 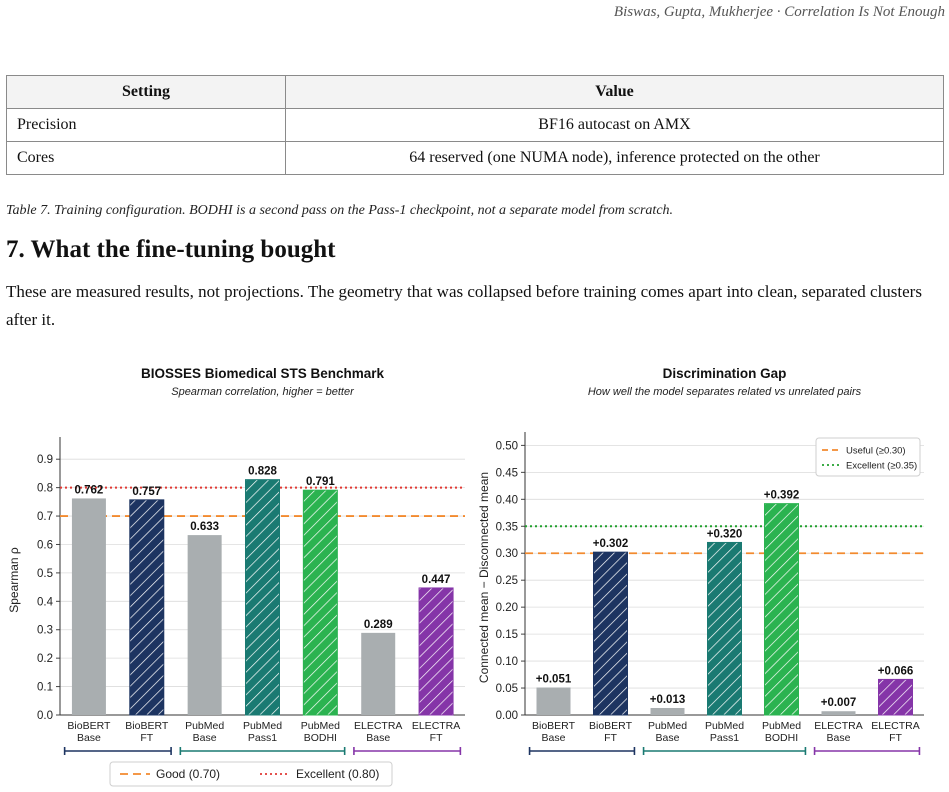 What do you see at coordinates (378, 625) in the screenshot?
I see `data-label: 0.289` at bounding box center [378, 625].